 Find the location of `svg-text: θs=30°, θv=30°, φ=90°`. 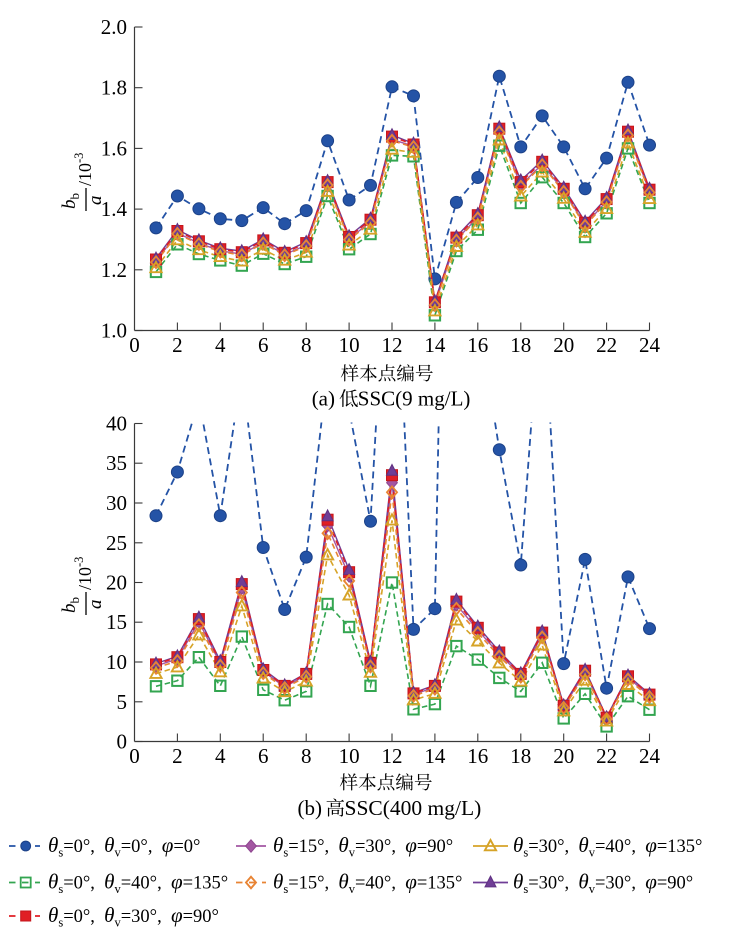

svg-text: θs=30°, θv=30°, φ=90° is located at coordinates (603, 882).